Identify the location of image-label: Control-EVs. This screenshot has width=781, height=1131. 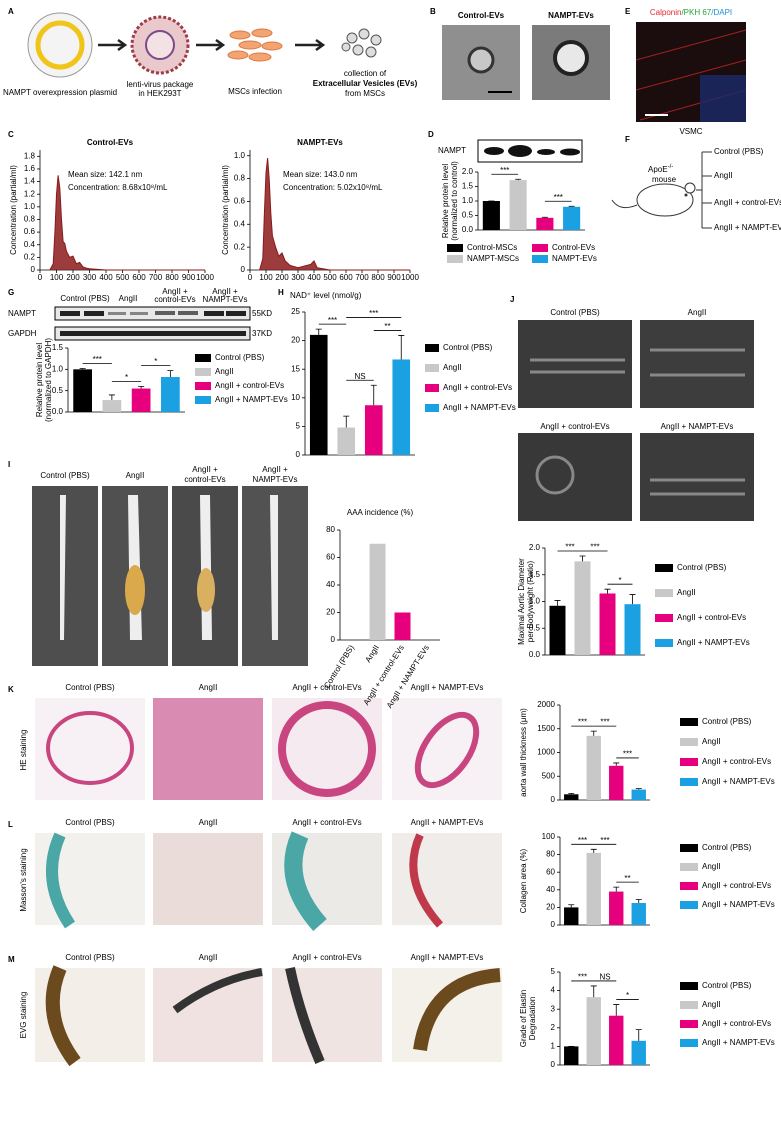
(481, 15).